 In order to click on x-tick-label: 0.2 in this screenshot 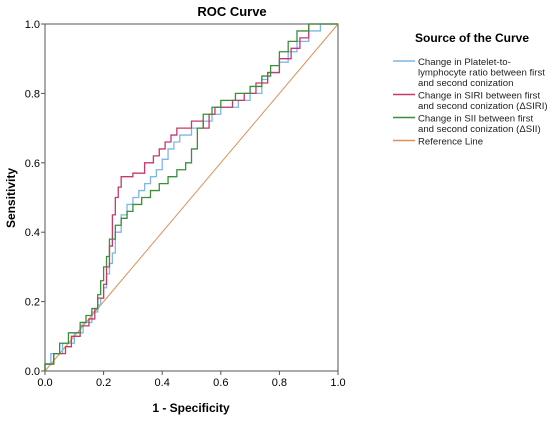, I will do `click(103, 383)`.